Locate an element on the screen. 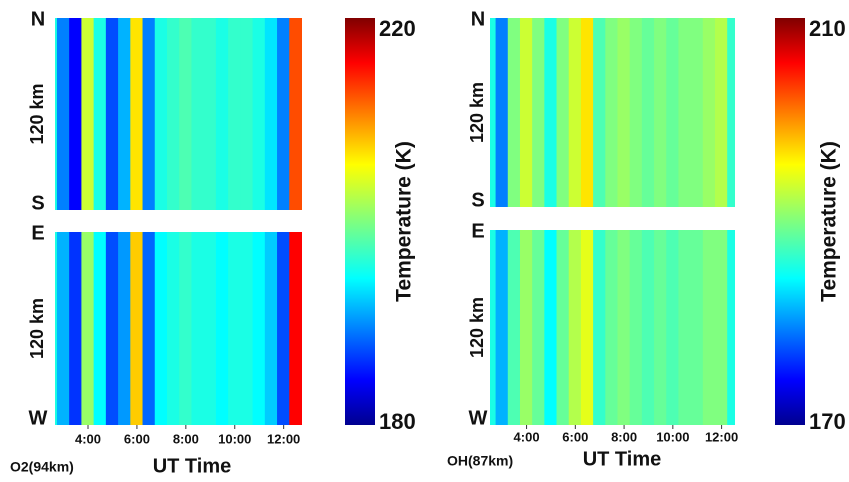 Image resolution: width=849 pixels, height=482 pixels. site-label: OH(87km) is located at coordinates (480, 461).